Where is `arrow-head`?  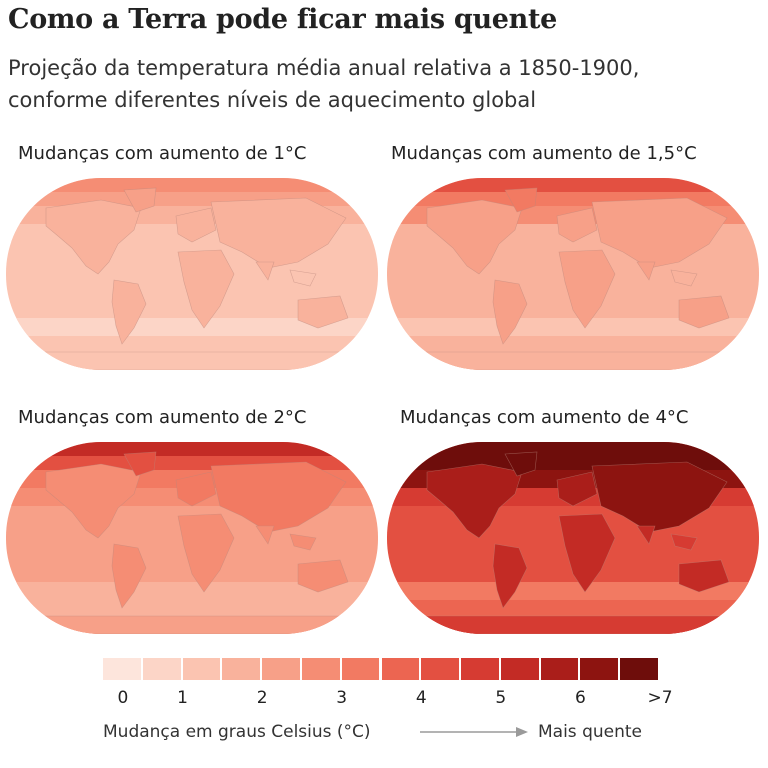
arrow-head is located at coordinates (522, 732).